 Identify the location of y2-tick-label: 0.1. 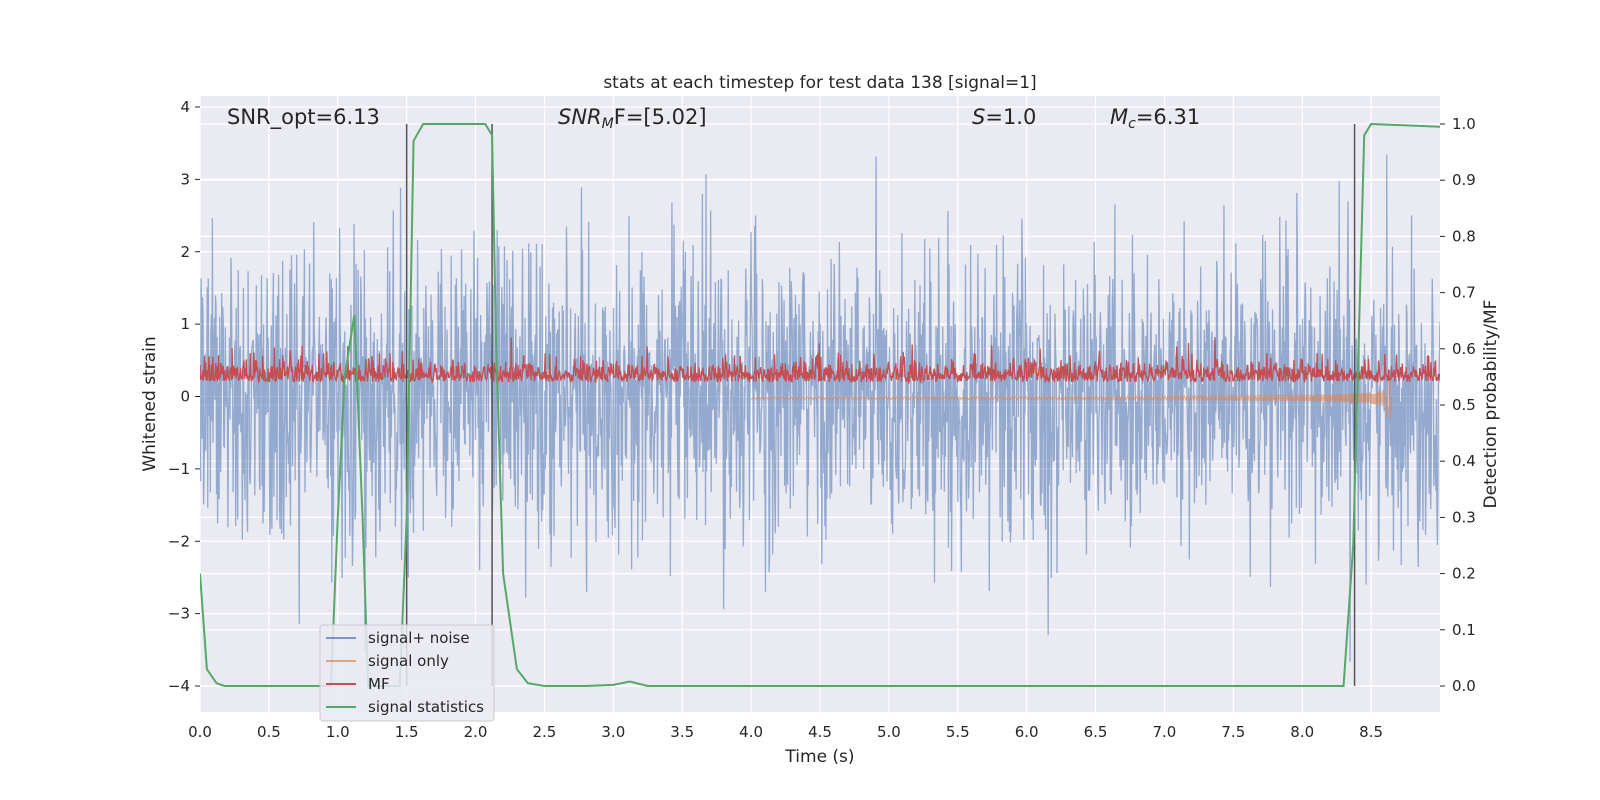
(1464, 630).